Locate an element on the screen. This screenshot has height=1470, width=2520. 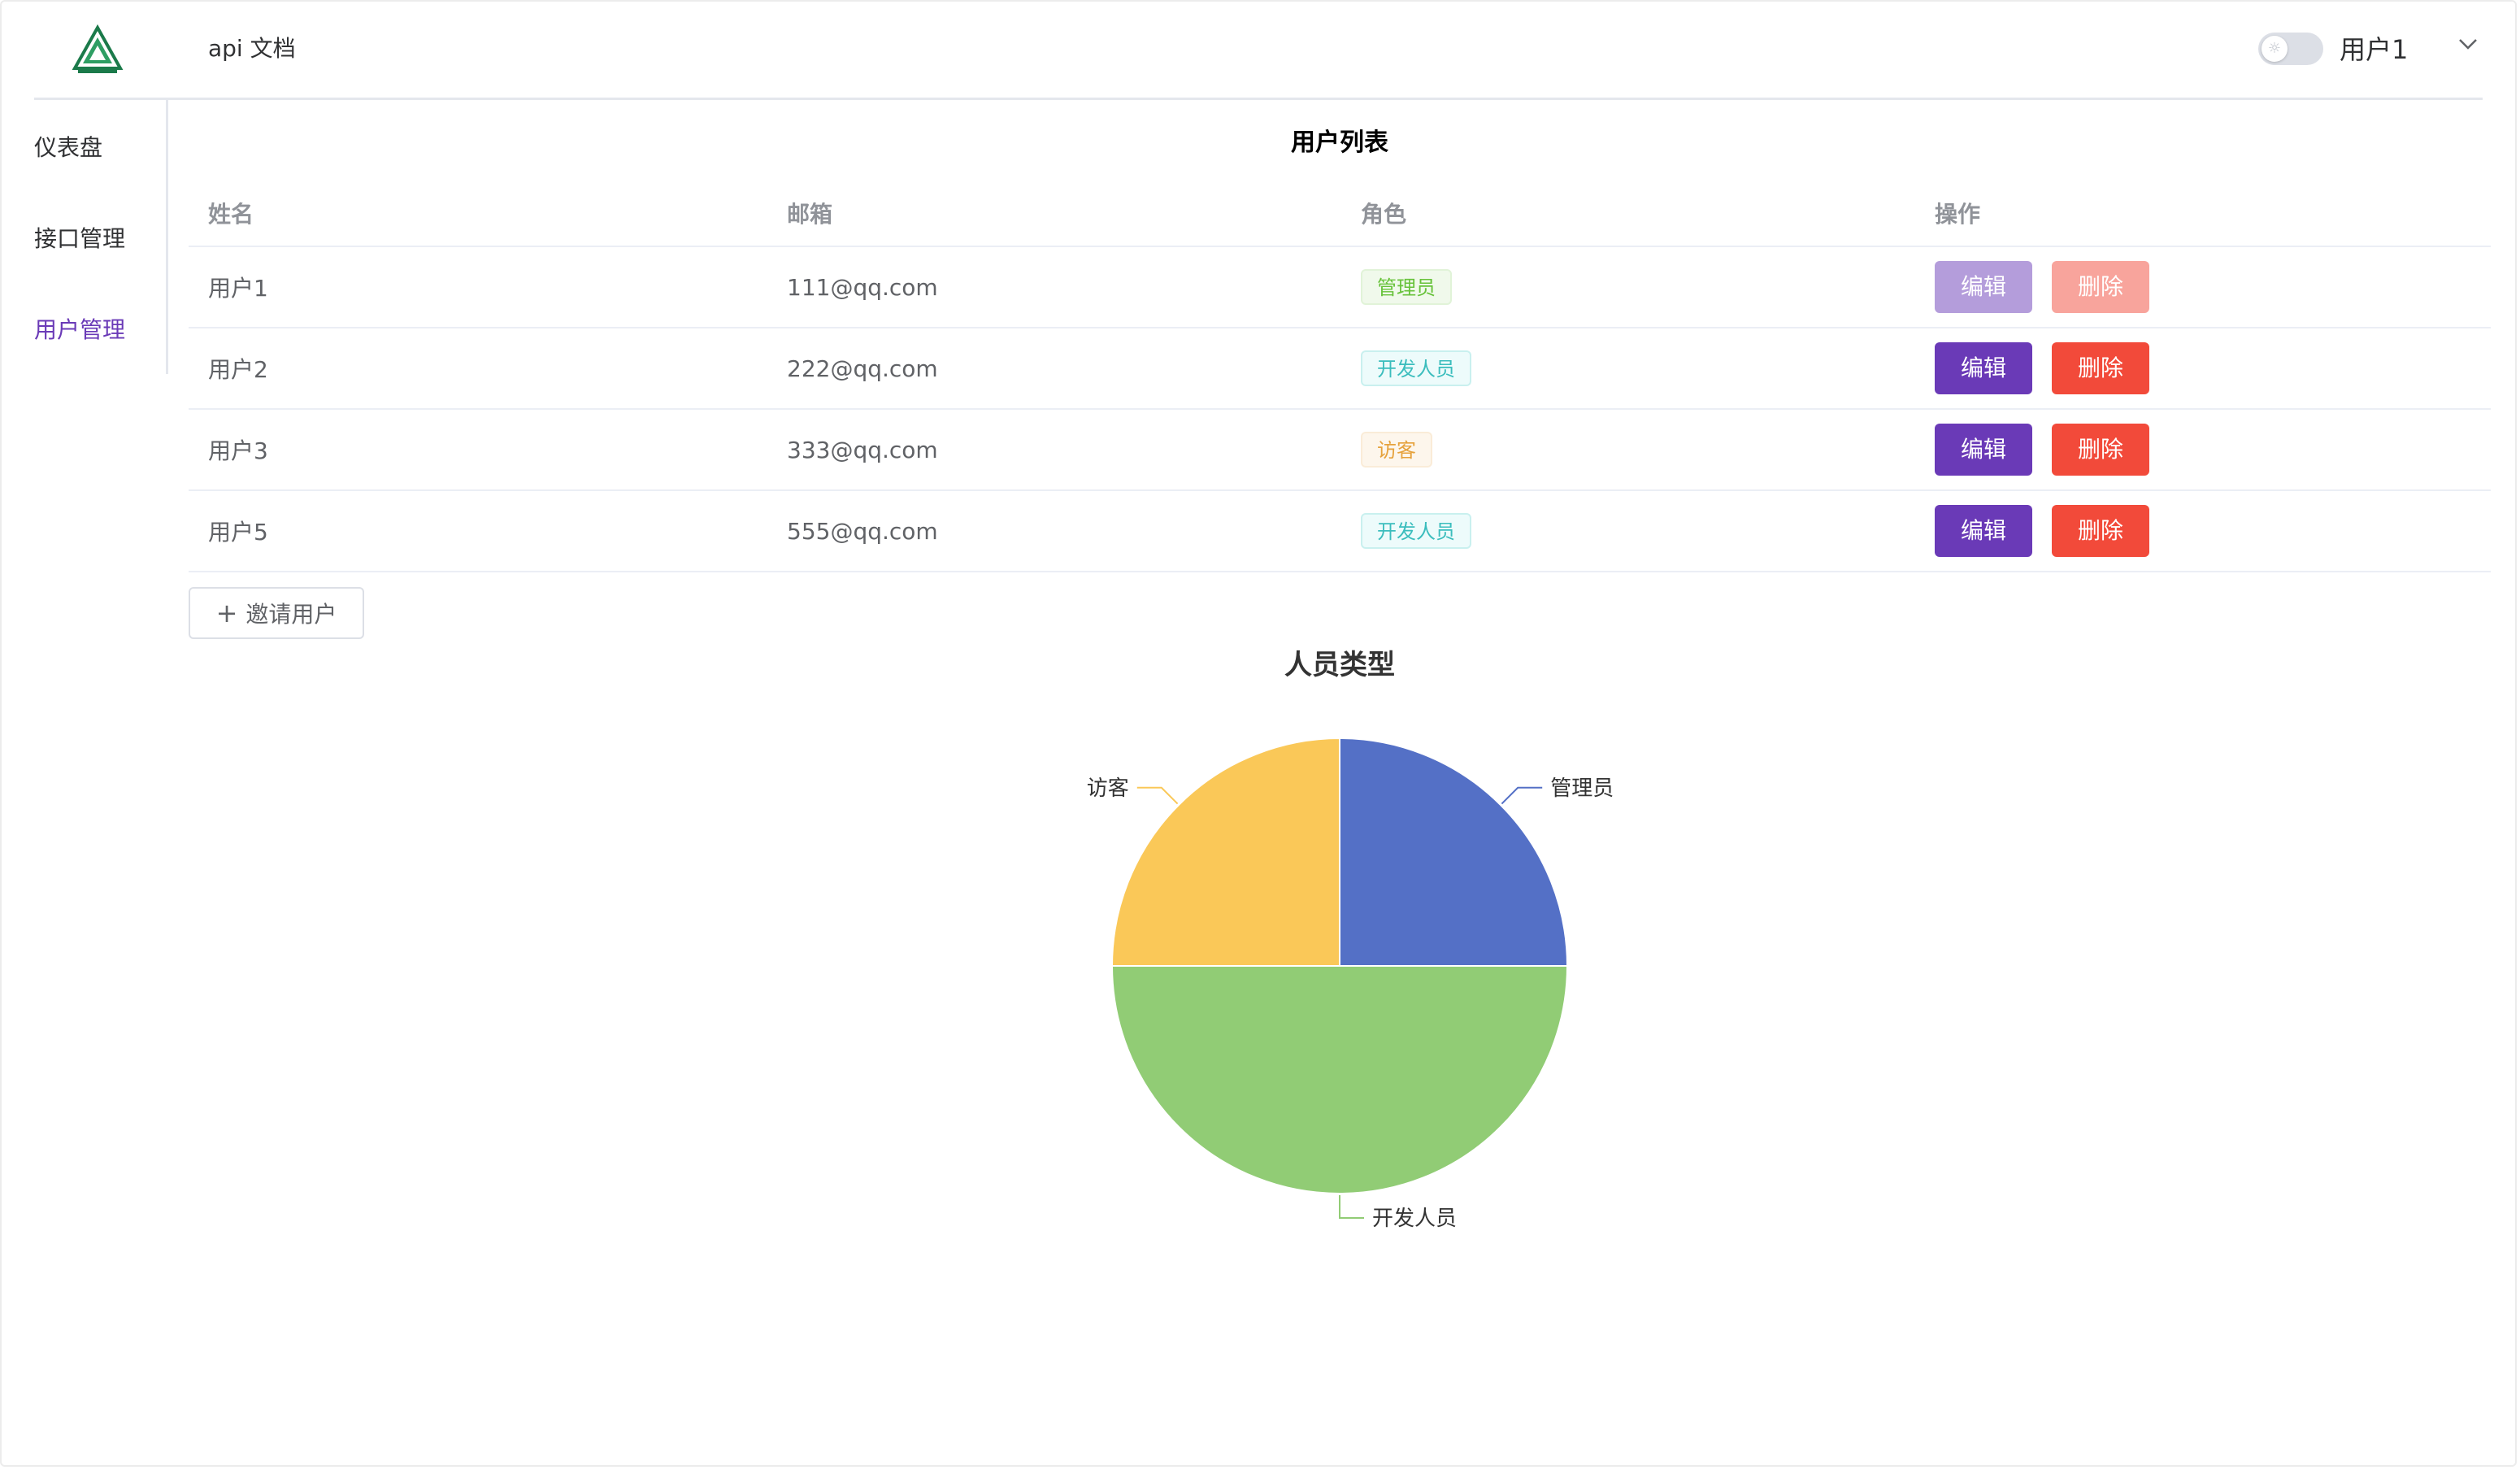
user-name-cell: 用户3 is located at coordinates (238, 450).